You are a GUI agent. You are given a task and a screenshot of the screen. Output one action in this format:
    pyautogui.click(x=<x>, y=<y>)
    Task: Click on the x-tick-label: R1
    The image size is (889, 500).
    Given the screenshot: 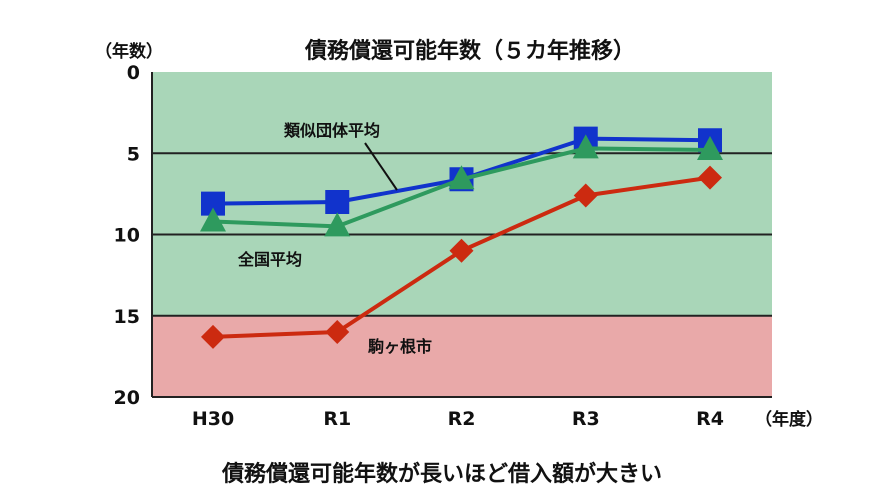 What is the action you would take?
    pyautogui.click(x=337, y=419)
    